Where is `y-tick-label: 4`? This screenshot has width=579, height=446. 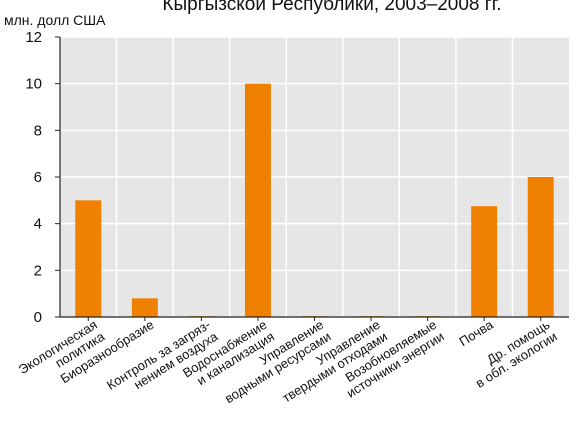 y-tick-label: 4 is located at coordinates (38, 224).